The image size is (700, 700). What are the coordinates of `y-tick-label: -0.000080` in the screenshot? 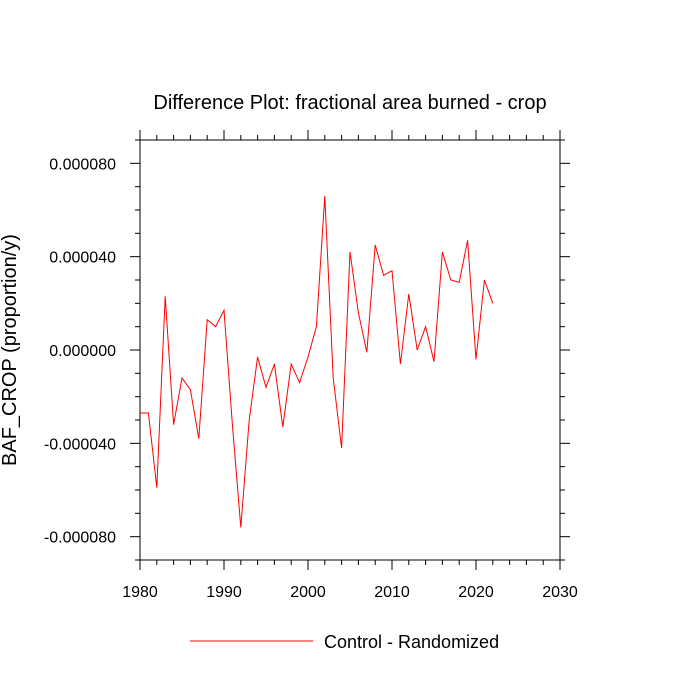 It's located at (80, 538).